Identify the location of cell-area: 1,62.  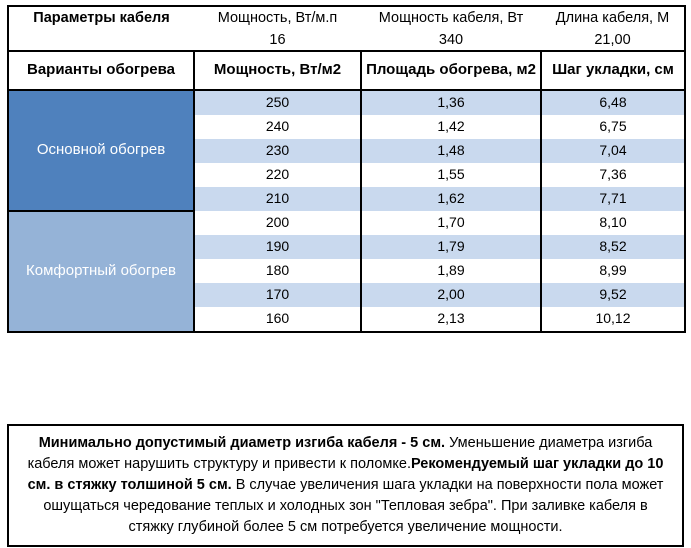
(451, 199).